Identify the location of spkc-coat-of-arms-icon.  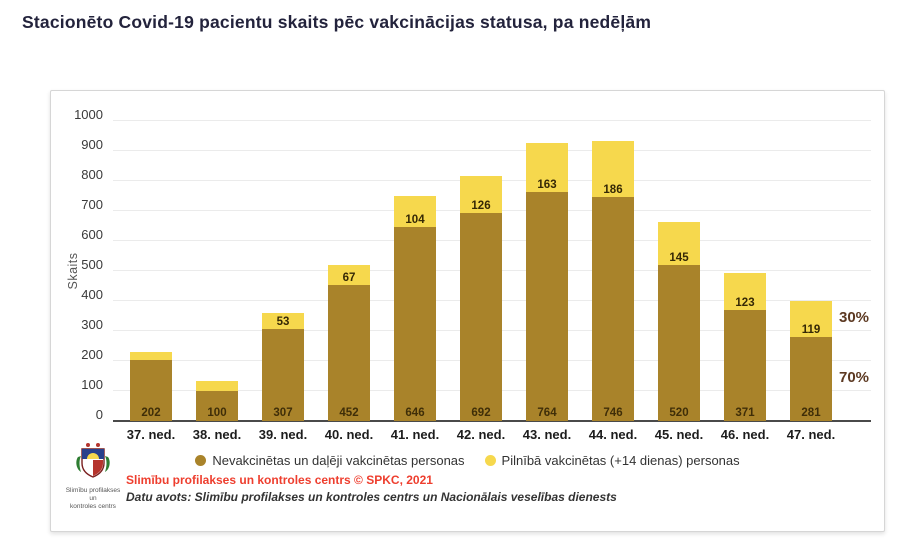
(93, 460).